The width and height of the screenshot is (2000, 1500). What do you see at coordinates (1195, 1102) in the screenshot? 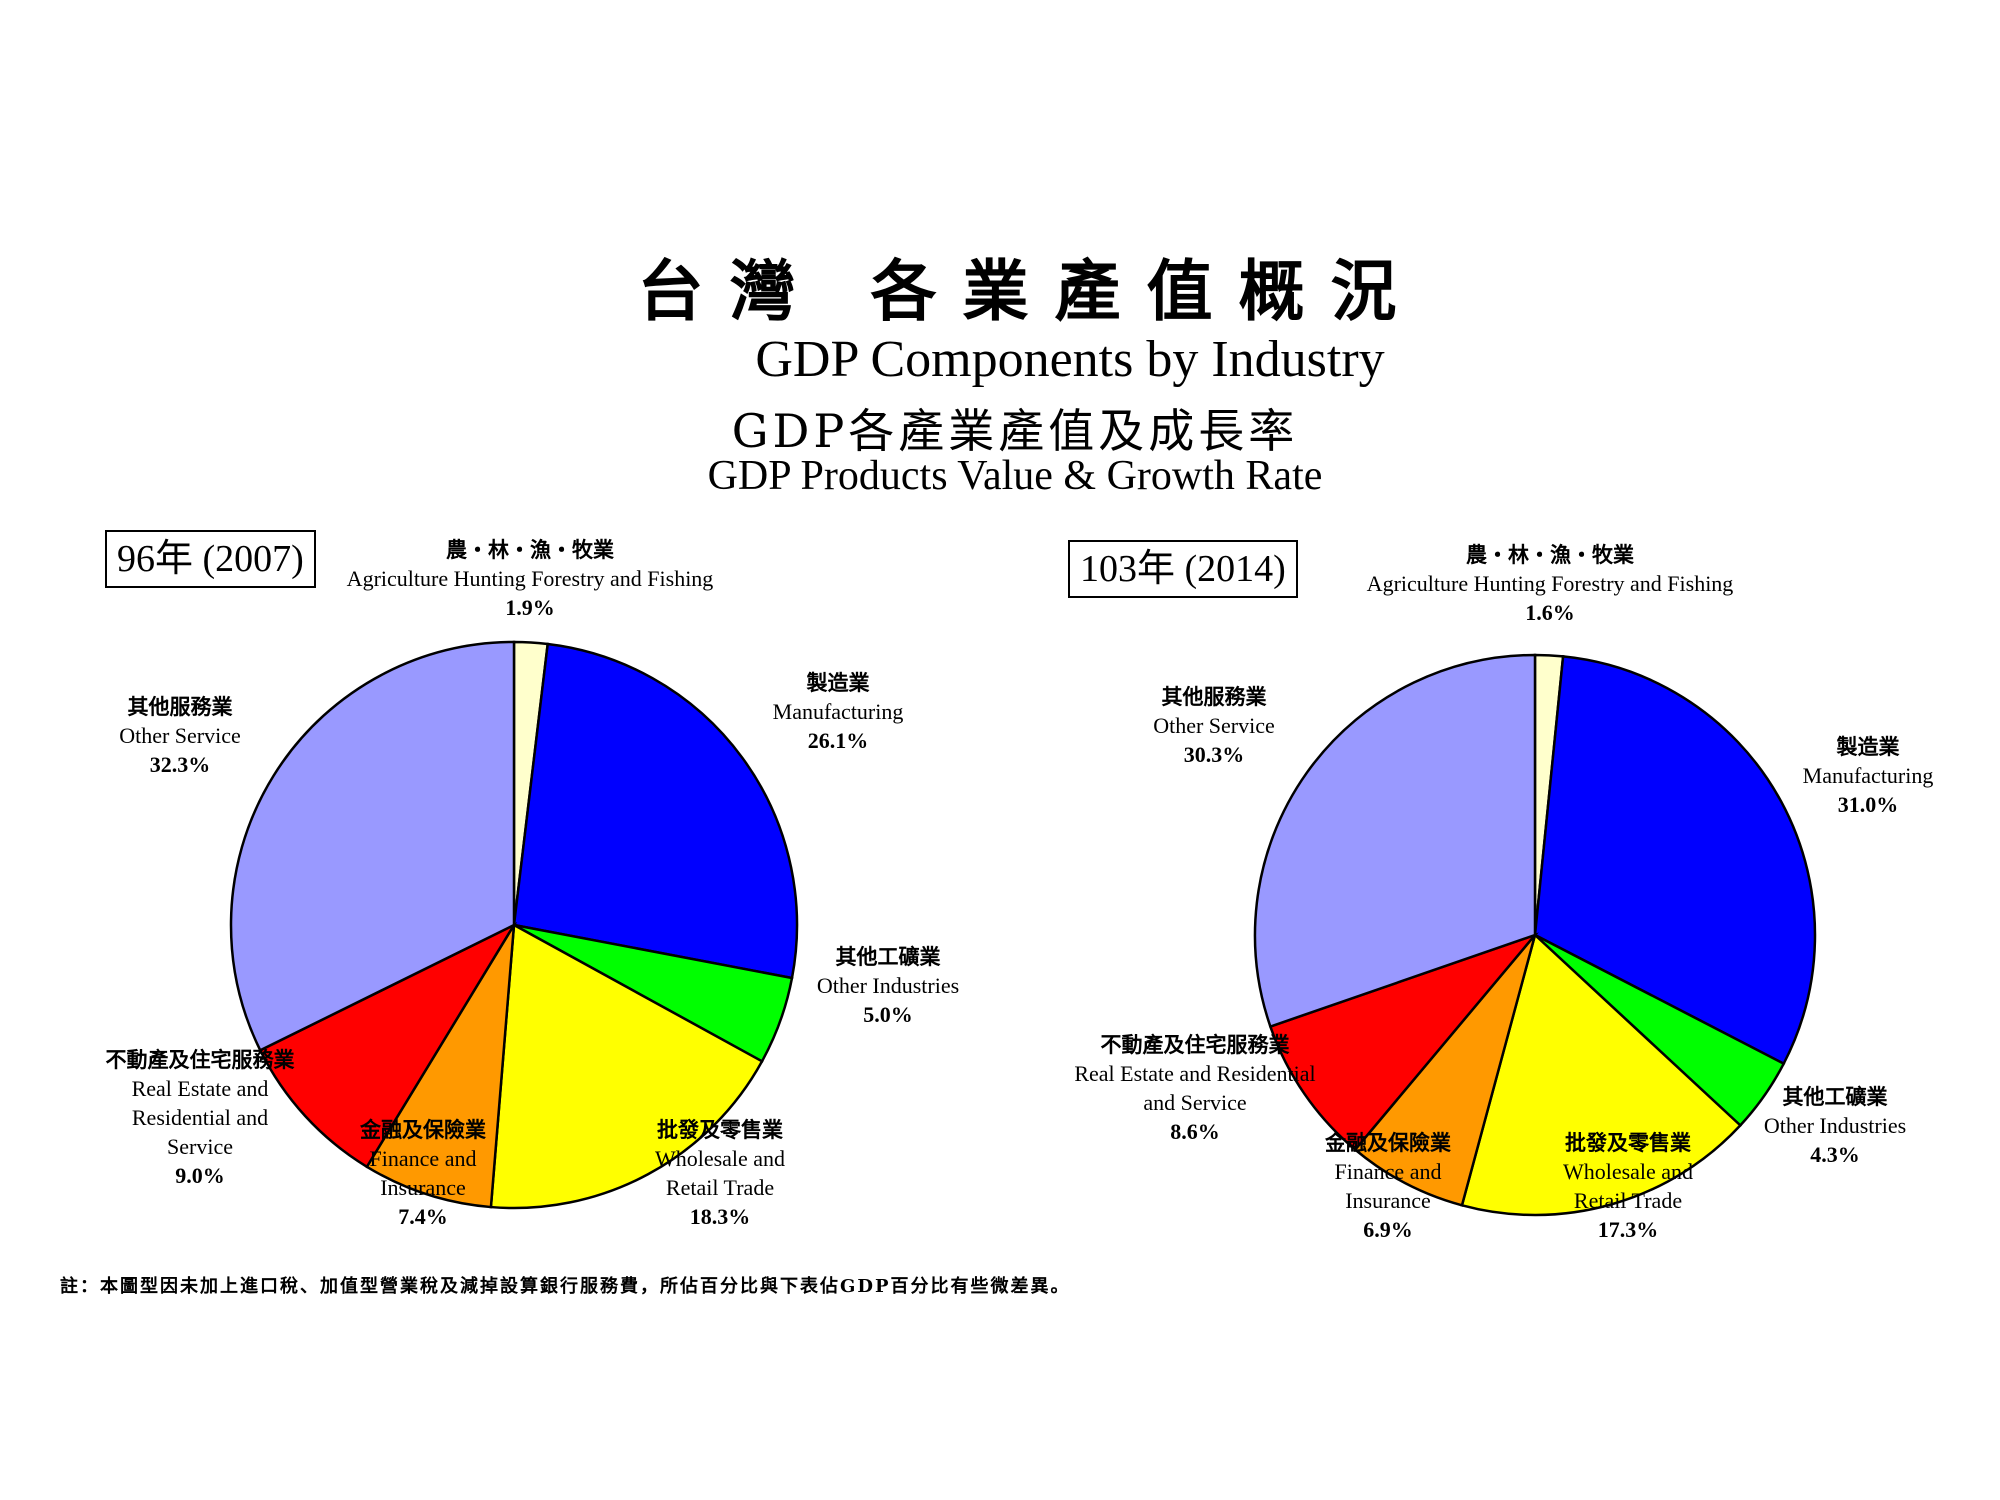
I see `slice-label-en: and Service` at bounding box center [1195, 1102].